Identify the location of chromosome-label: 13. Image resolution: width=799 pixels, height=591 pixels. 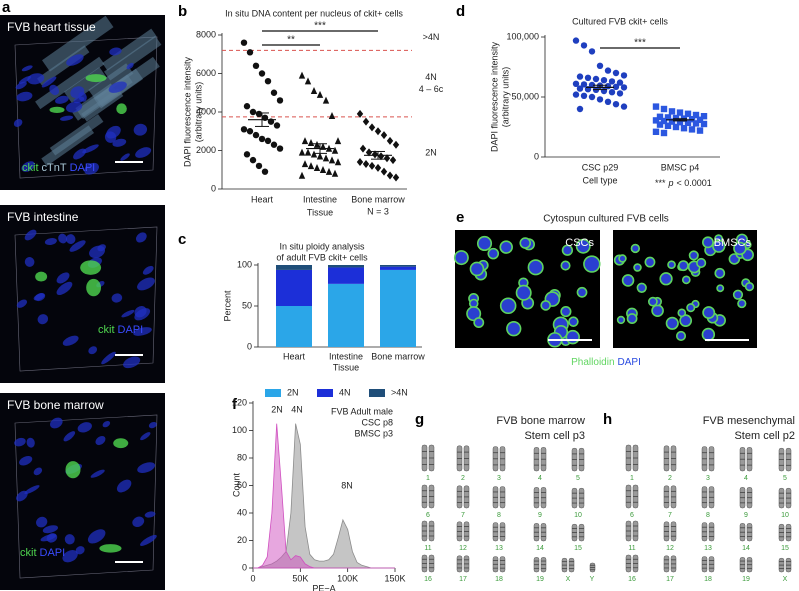
(708, 548).